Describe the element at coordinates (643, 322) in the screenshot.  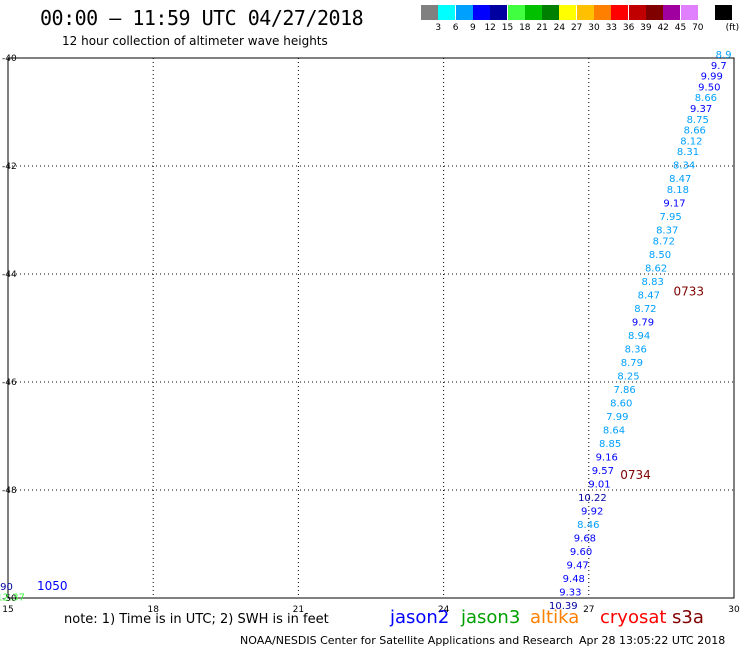
I see `wave-height-label: 9.79` at that location.